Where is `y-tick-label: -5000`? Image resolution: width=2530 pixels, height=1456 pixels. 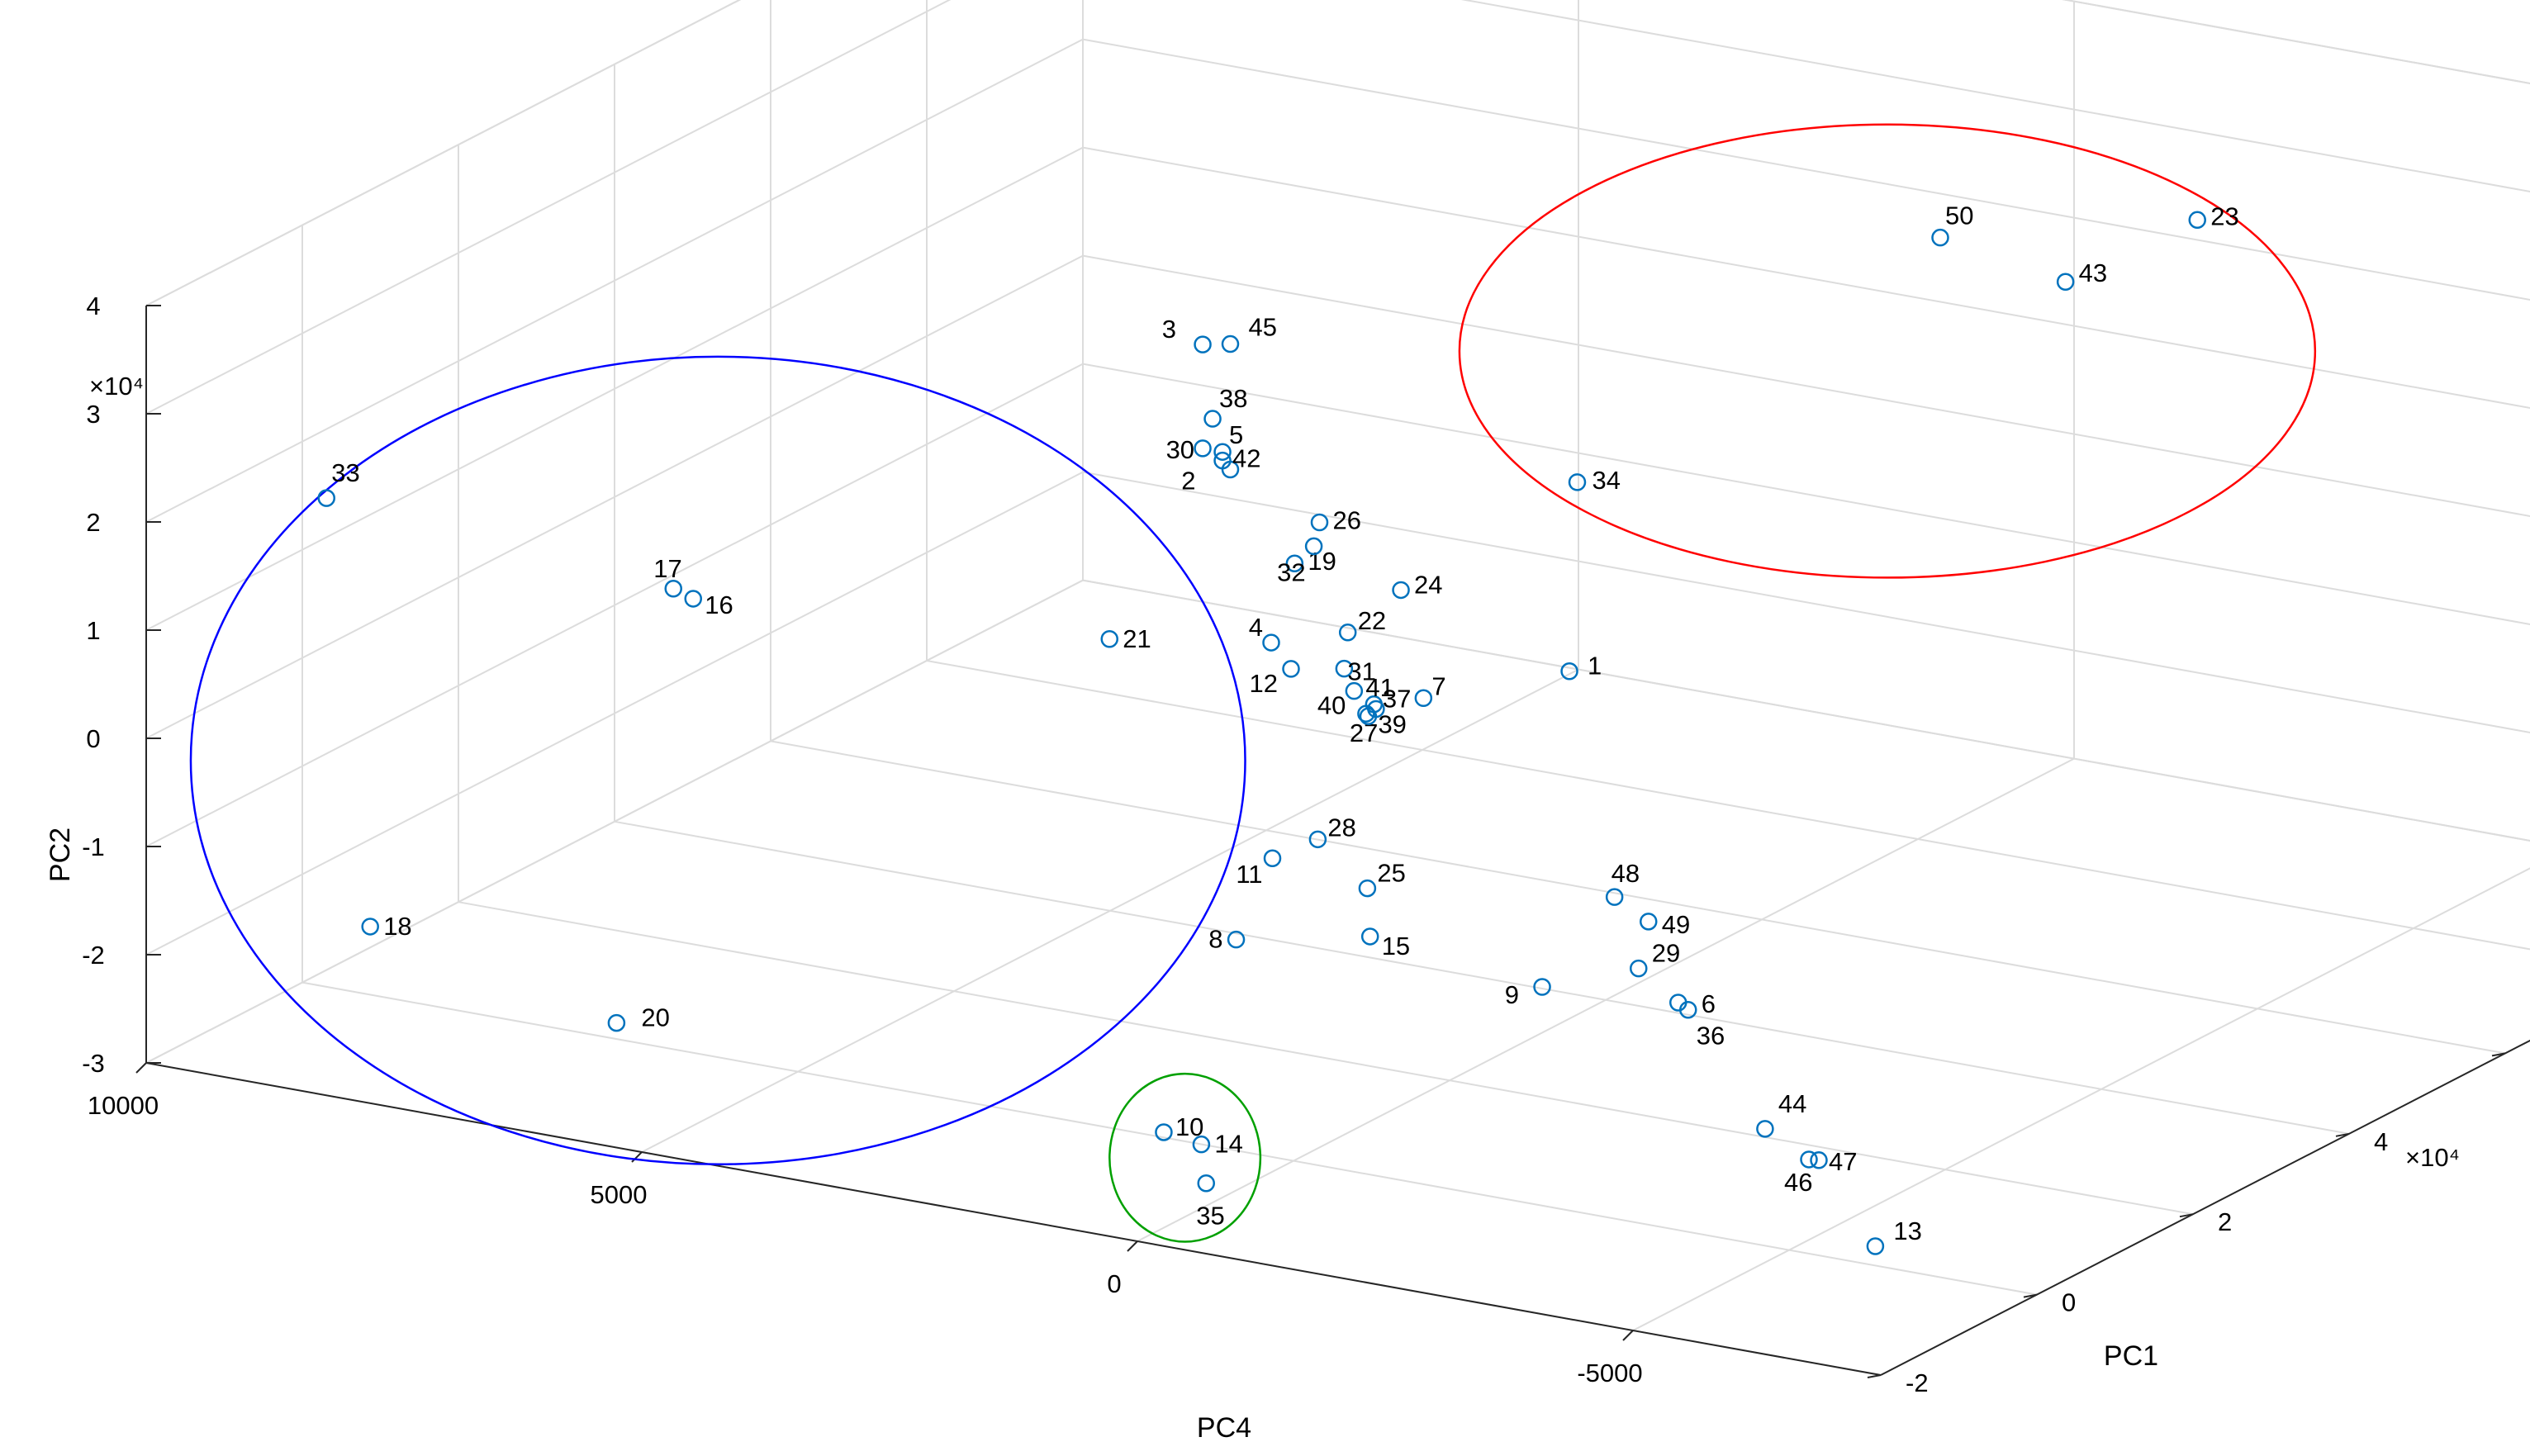 y-tick-label: -5000 is located at coordinates (1609, 1373).